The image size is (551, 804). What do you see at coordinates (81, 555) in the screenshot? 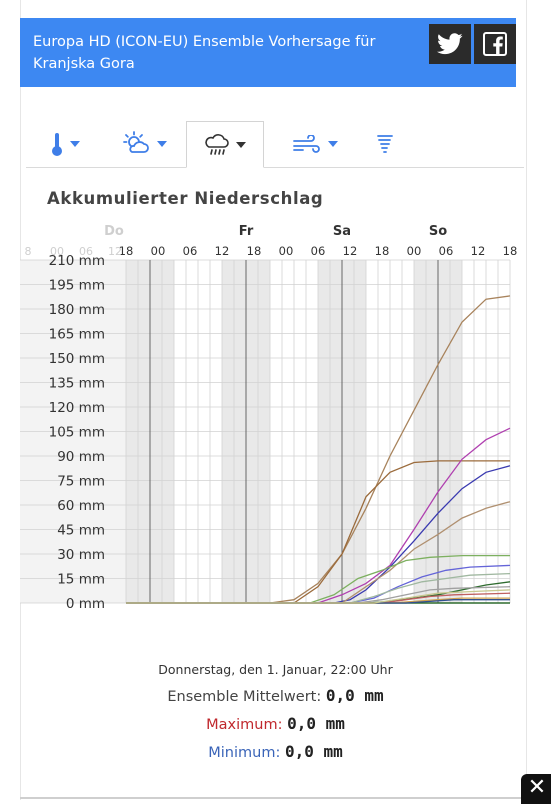
I see `y-tick-label: 30 mm` at bounding box center [81, 555].